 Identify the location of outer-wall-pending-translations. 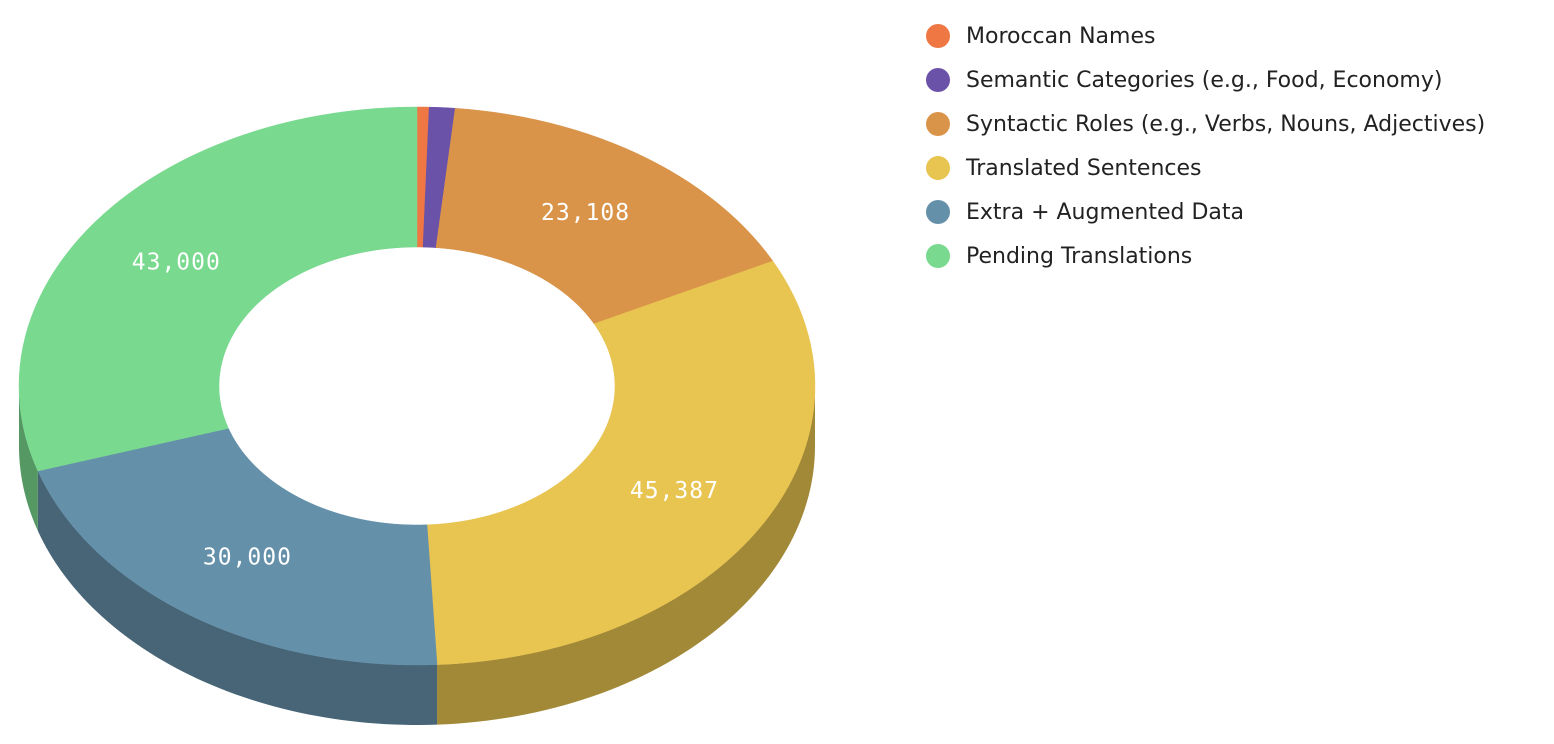
(28, 458).